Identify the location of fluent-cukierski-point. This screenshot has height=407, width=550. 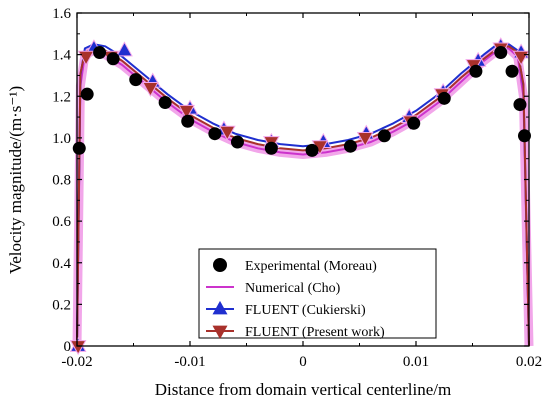
(124, 49).